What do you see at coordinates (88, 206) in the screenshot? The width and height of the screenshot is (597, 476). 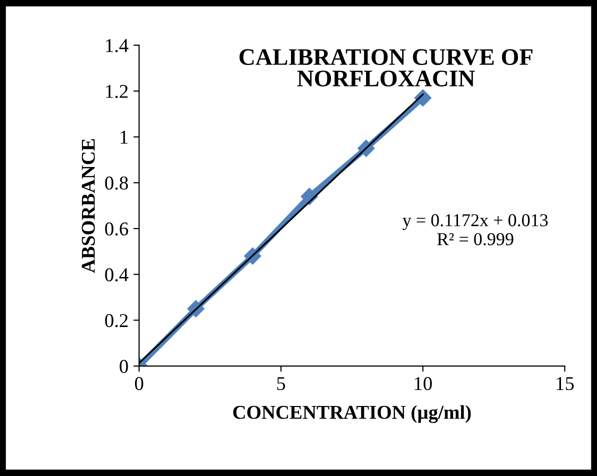 I see `y-axis-title: ABSORBANCE` at bounding box center [88, 206].